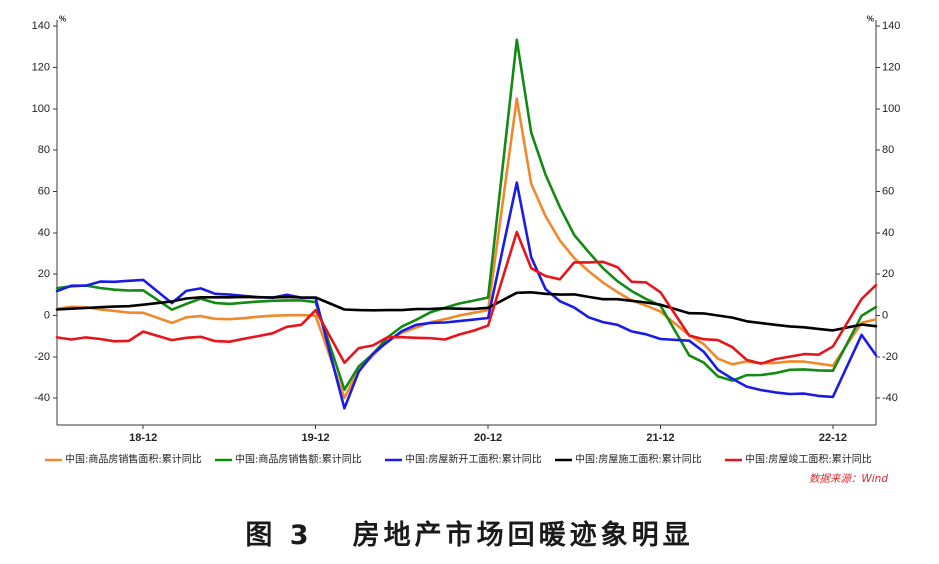 The image size is (939, 564). Describe the element at coordinates (44, 274) in the screenshot. I see `y-tick-label-left: 20` at that location.